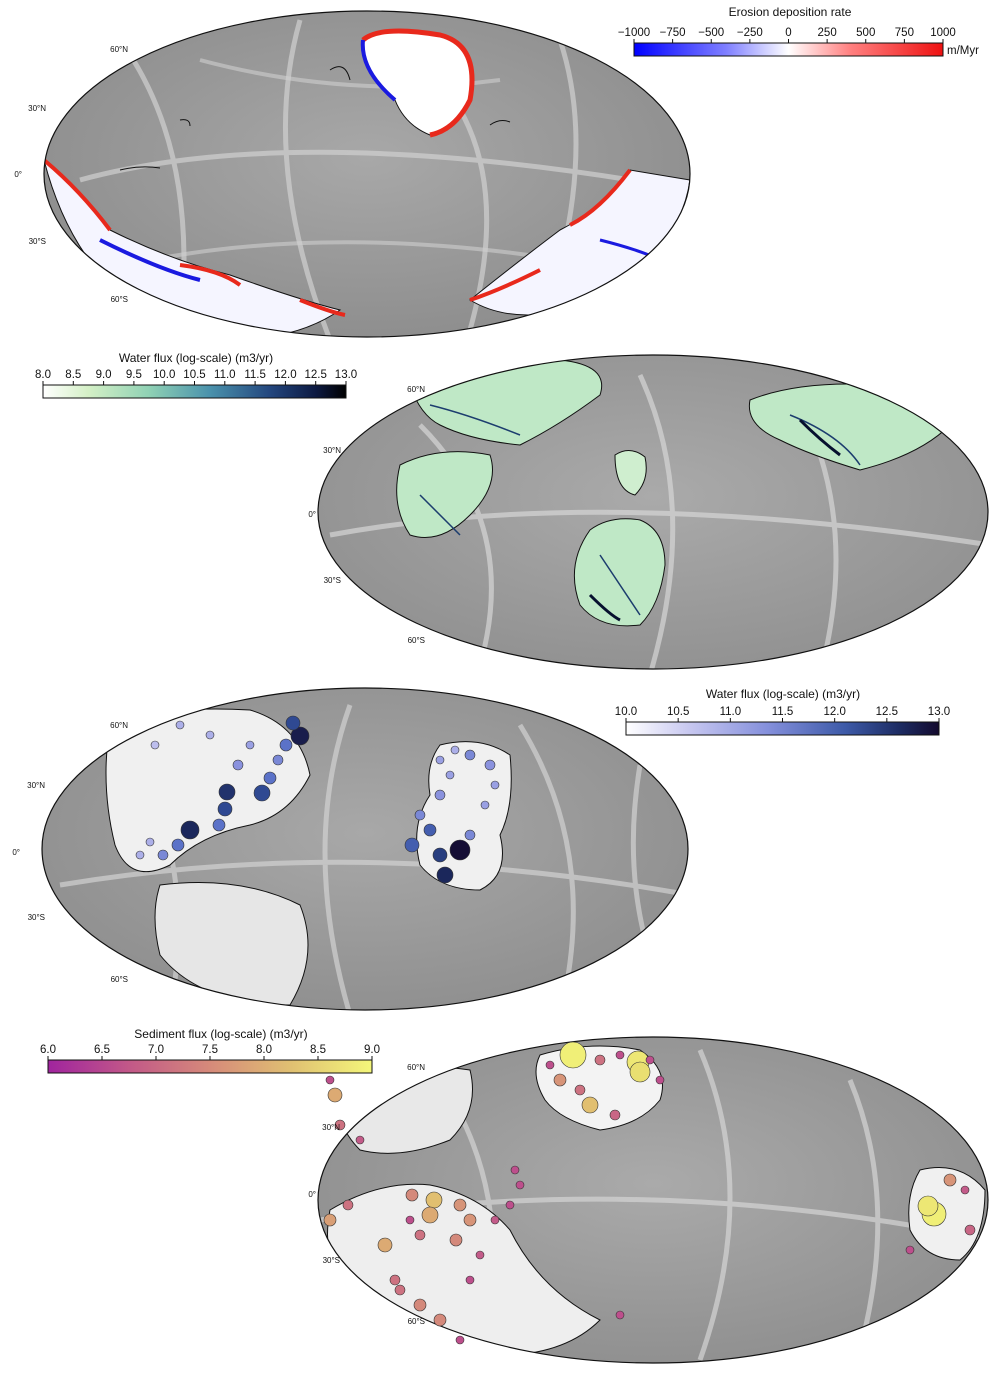 The width and height of the screenshot is (990, 1373). What do you see at coordinates (372, 1050) in the screenshot?
I see `colorbar-tick-label: 9.0` at bounding box center [372, 1050].